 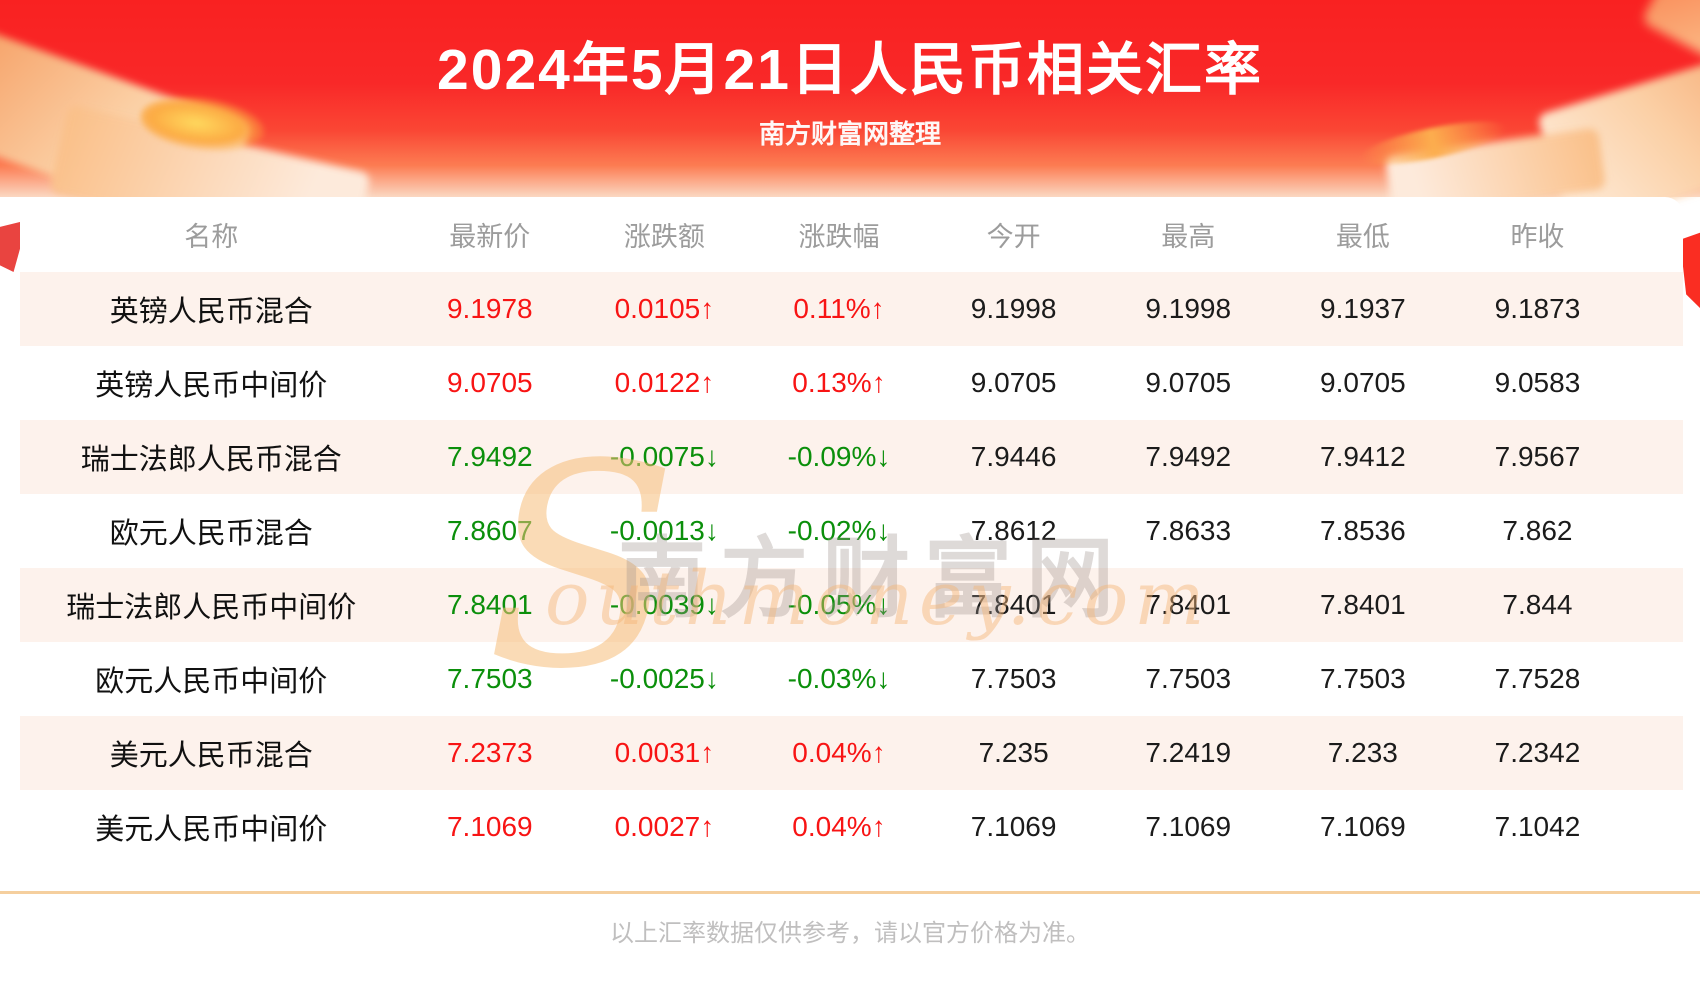 I want to click on cell-latest: 7.8607, so click(x=489, y=530).